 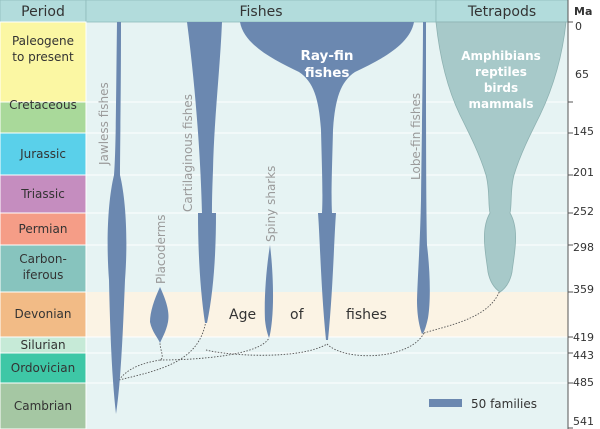 I want to click on ma-tick: 419, so click(x=583, y=337).